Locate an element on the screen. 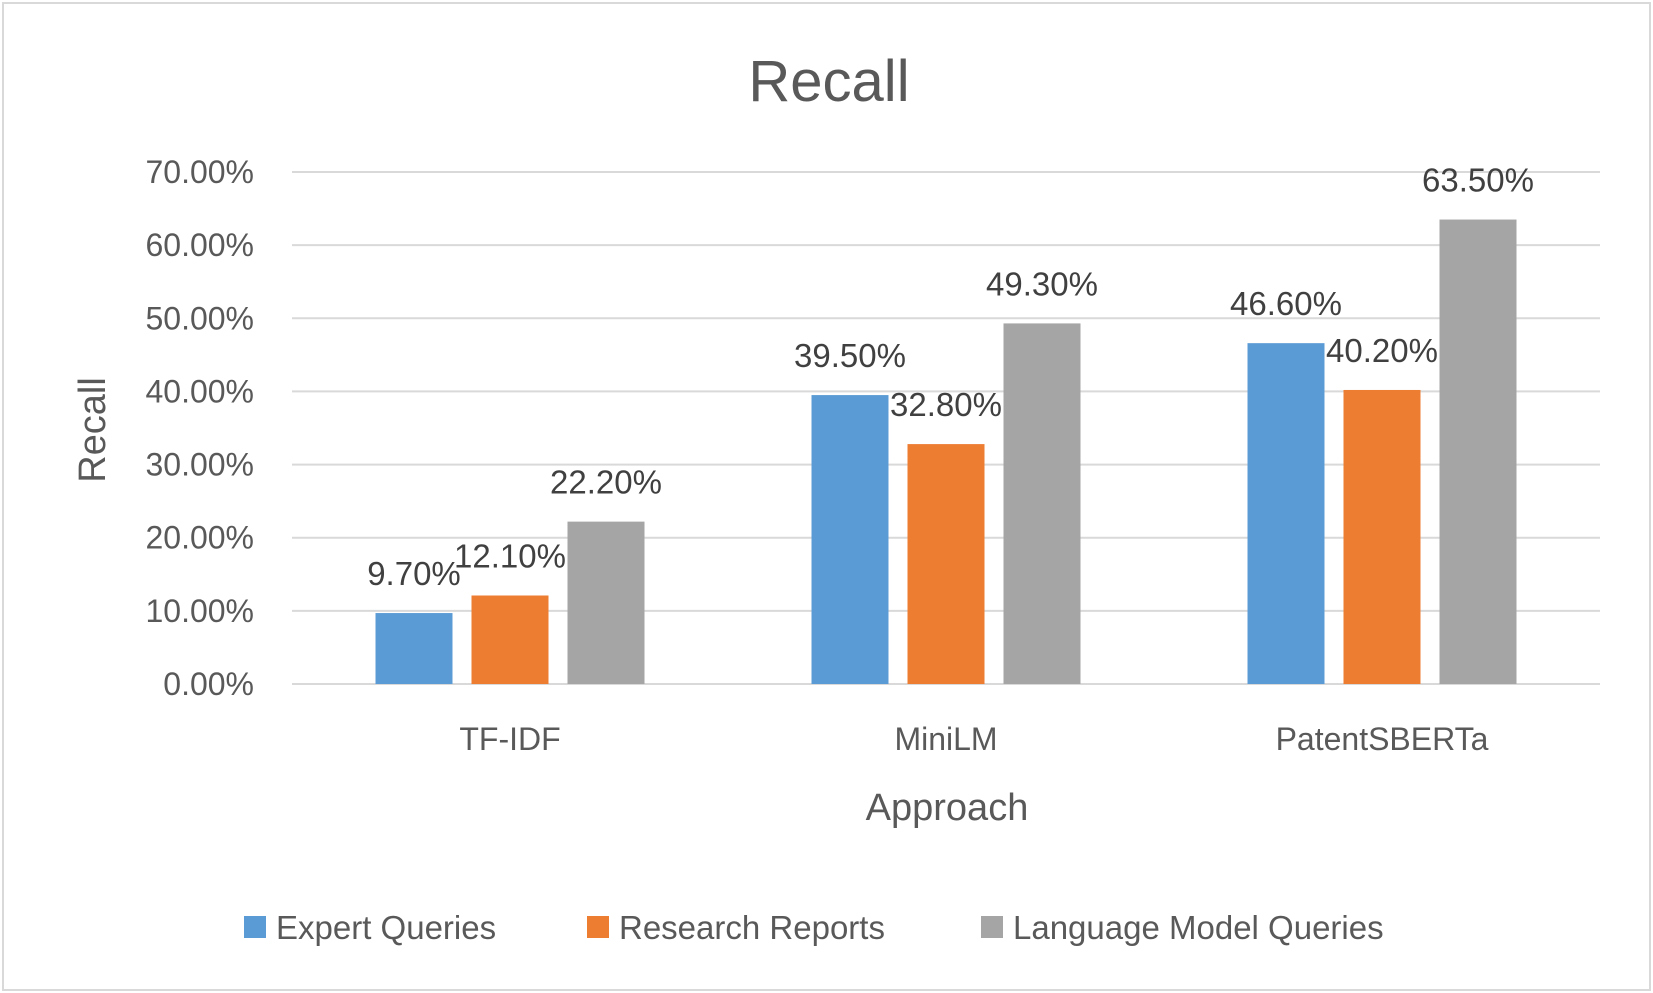 The height and width of the screenshot is (993, 1653). data-label: 22.20% is located at coordinates (606, 482).